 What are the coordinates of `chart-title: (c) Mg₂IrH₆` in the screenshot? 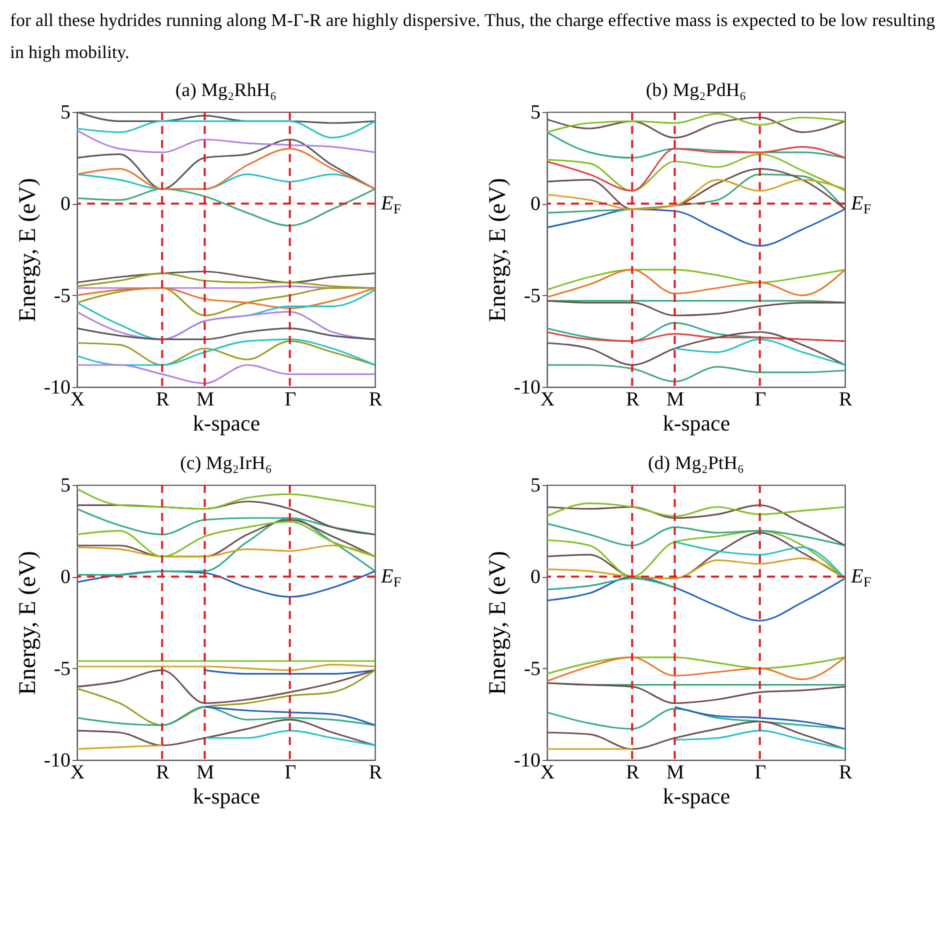 It's located at (226, 463).